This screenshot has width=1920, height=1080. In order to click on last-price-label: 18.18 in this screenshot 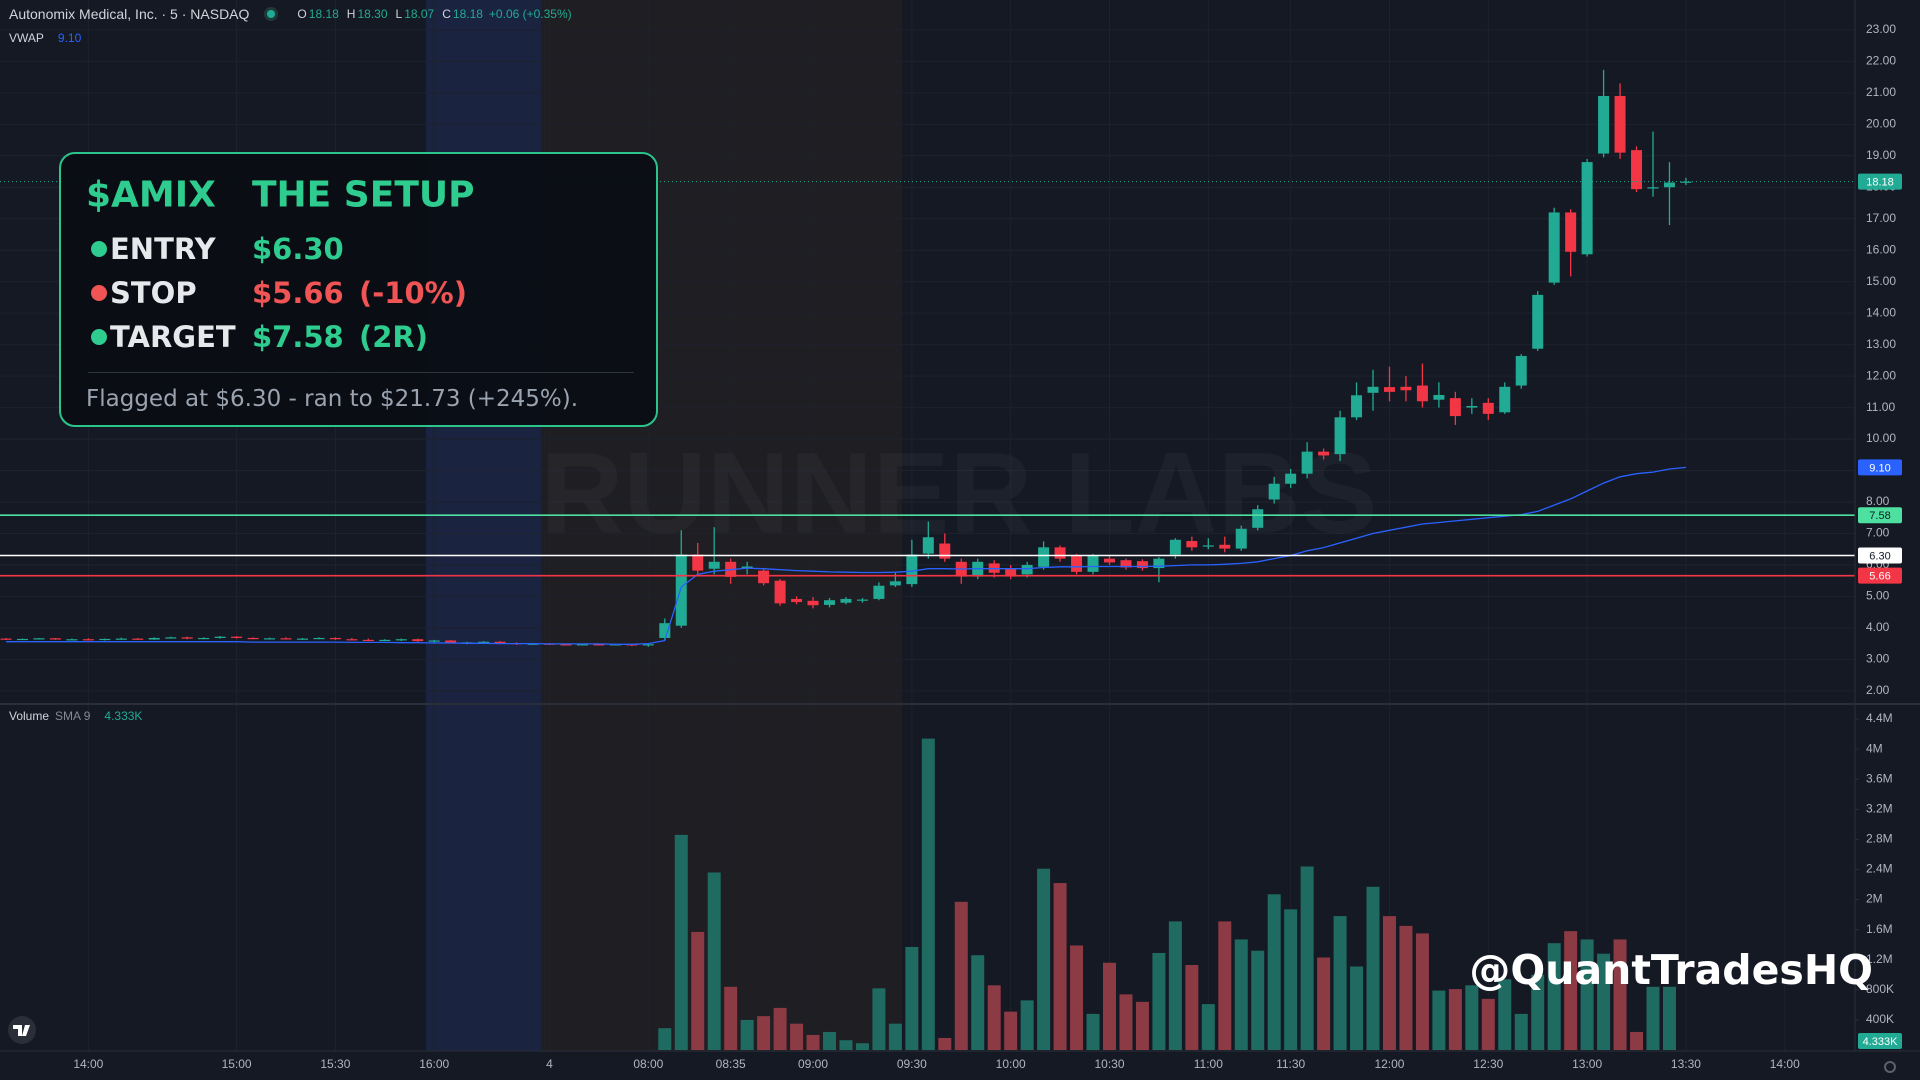, I will do `click(1880, 183)`.